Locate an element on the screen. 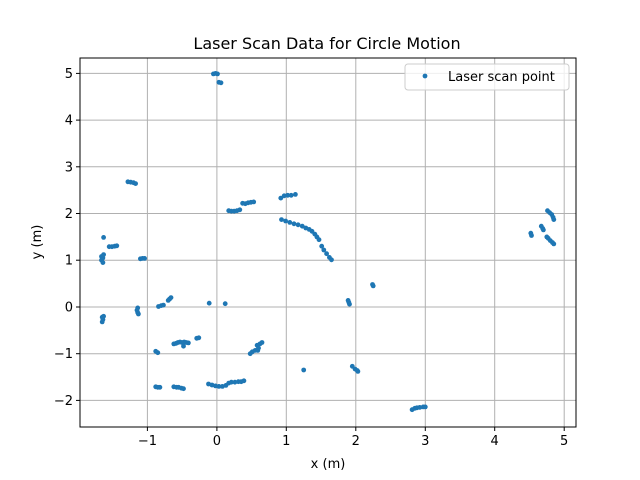 The height and width of the screenshot is (480, 640). y-axis-ticks: −2 −1 0 1 2 3 4 5 is located at coordinates (67, 238).